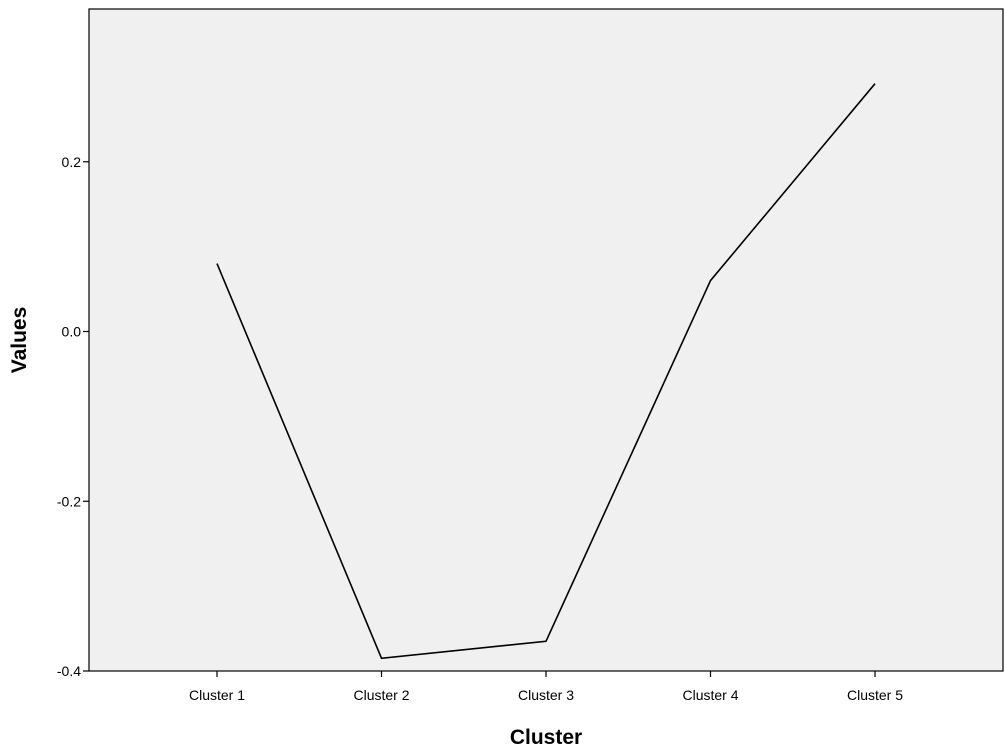 Image resolution: width=1004 pixels, height=749 pixels. Describe the element at coordinates (217, 695) in the screenshot. I see `x-tick-label: Cluster 1` at that location.